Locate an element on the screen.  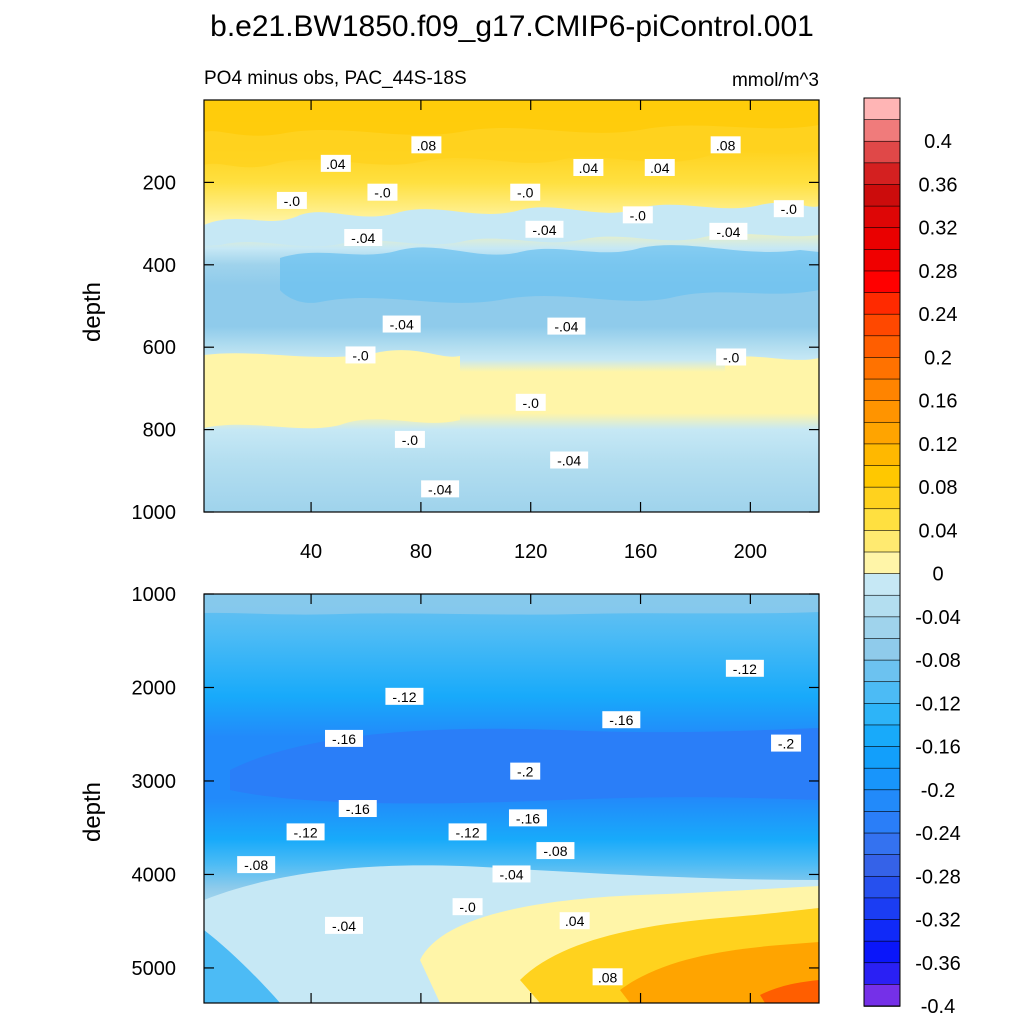
contour-label: -.08 is located at coordinates (555, 851).